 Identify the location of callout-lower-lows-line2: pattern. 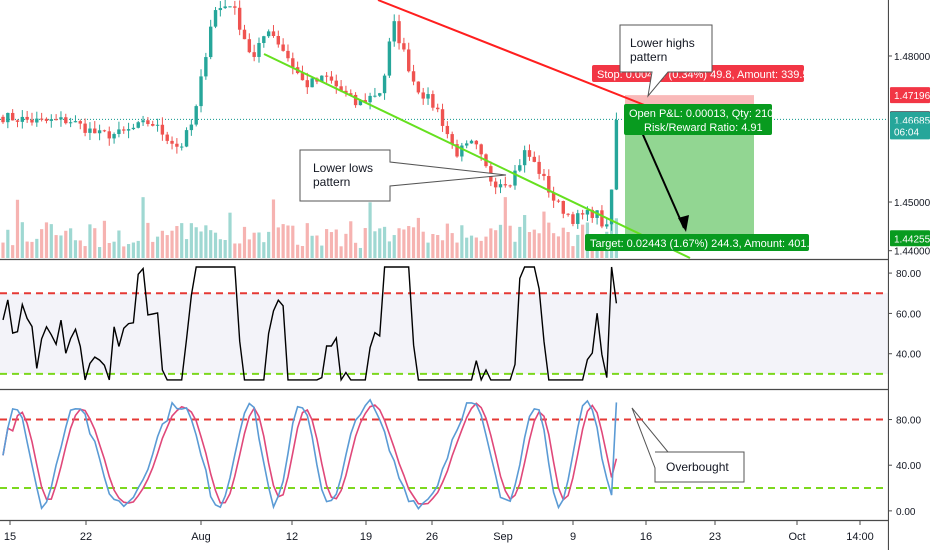
(331, 182).